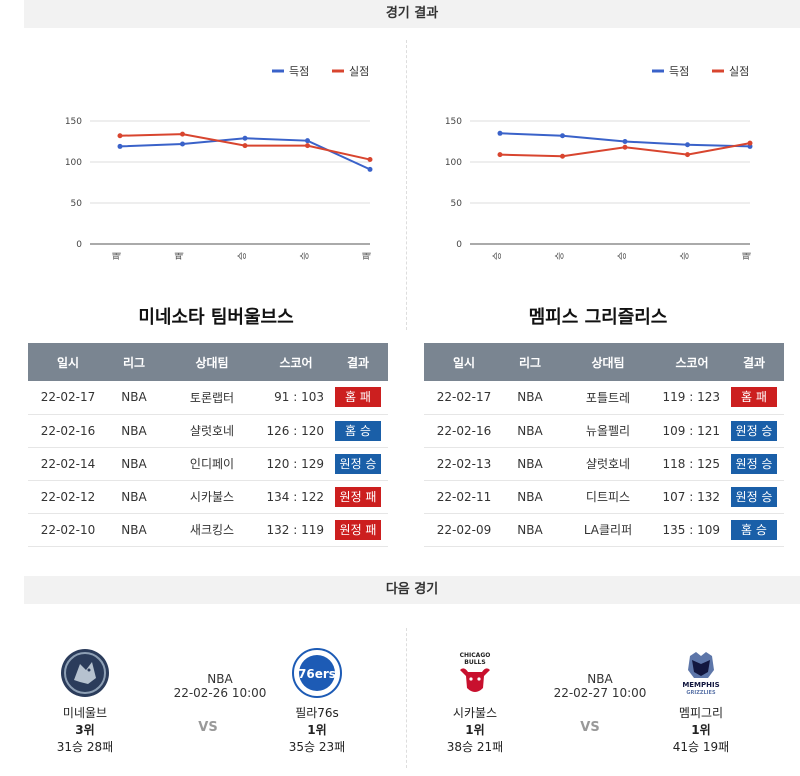  I want to click on svg-text: CHICAGO, so click(475, 655).